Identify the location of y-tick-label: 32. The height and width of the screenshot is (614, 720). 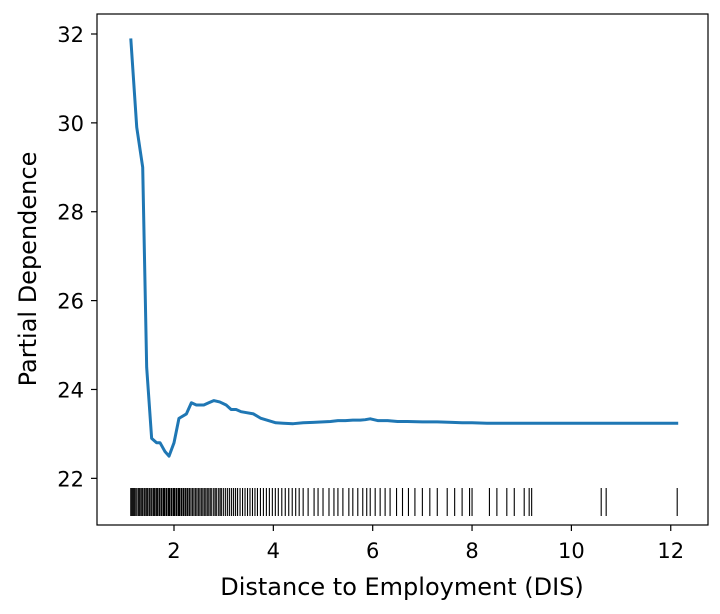
(70, 35).